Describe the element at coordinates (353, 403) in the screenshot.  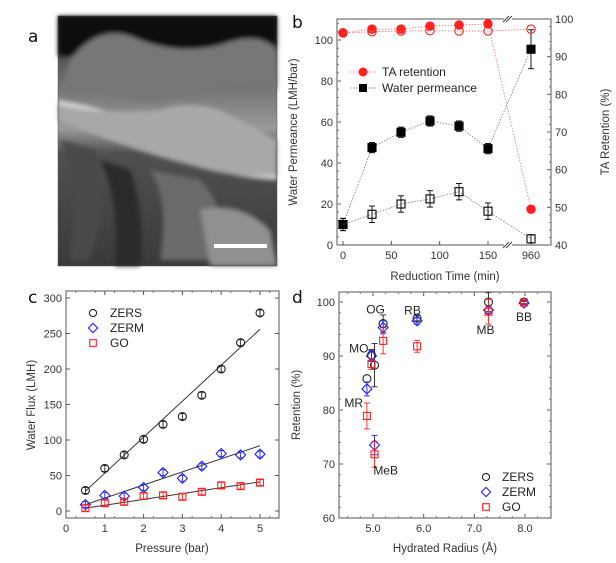
I see `d-annotation-label: MR` at that location.